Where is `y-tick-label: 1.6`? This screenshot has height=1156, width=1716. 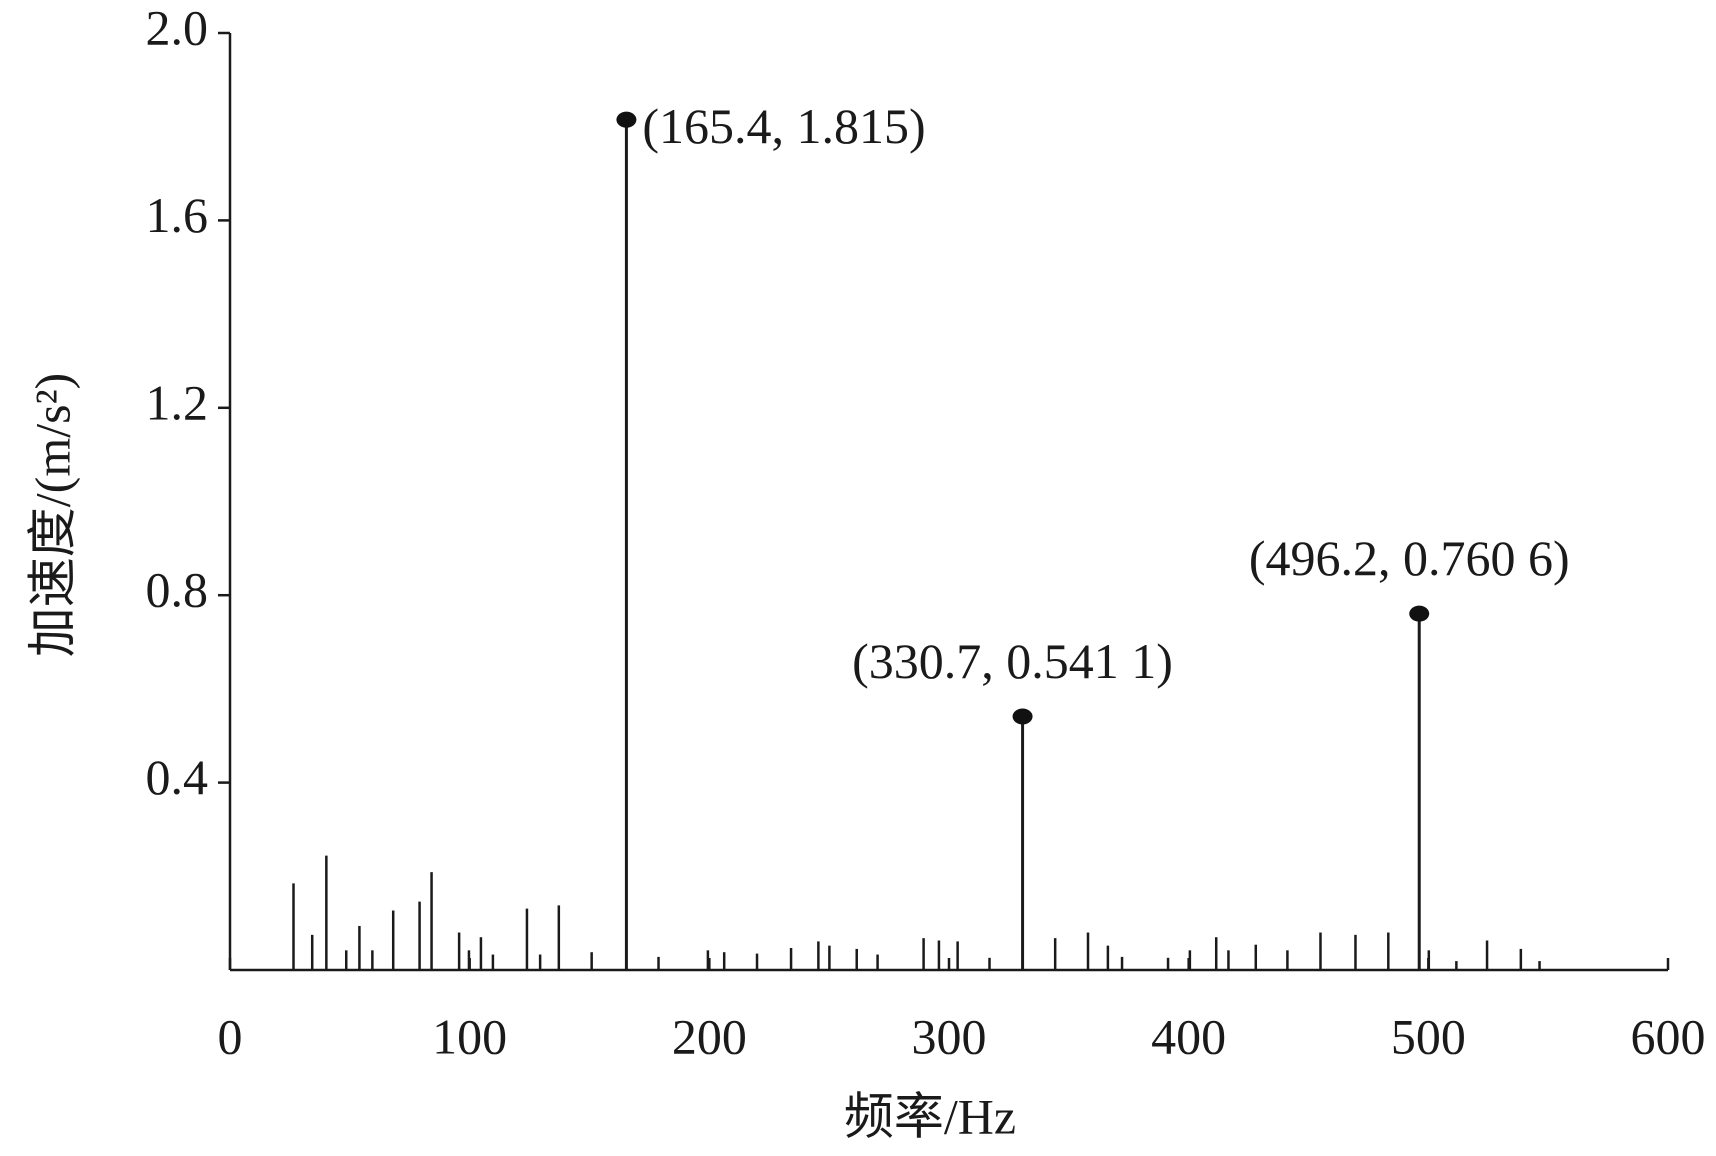
y-tick-label: 1.6 is located at coordinates (177, 215).